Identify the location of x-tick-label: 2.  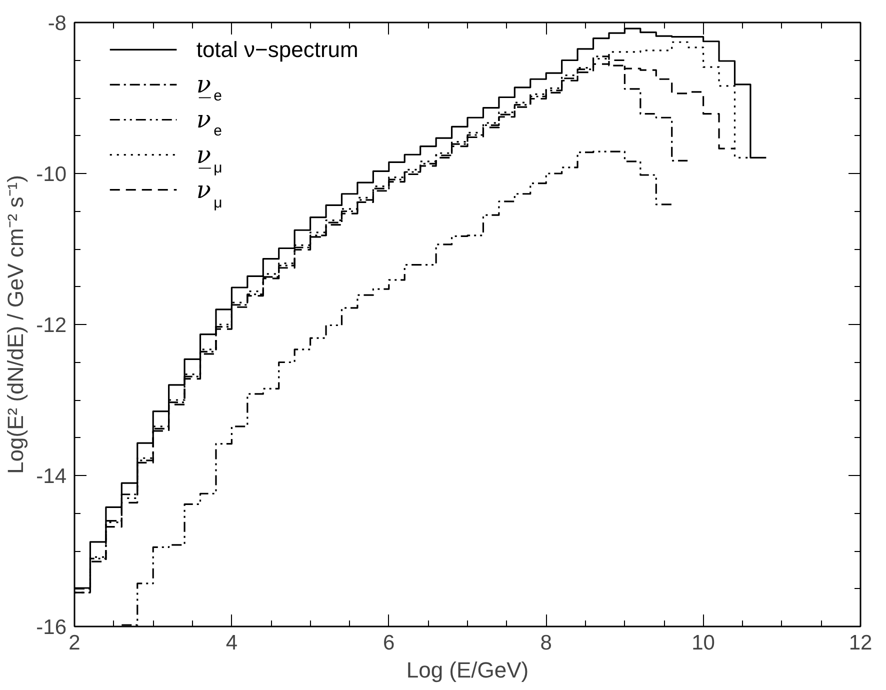
(74, 643).